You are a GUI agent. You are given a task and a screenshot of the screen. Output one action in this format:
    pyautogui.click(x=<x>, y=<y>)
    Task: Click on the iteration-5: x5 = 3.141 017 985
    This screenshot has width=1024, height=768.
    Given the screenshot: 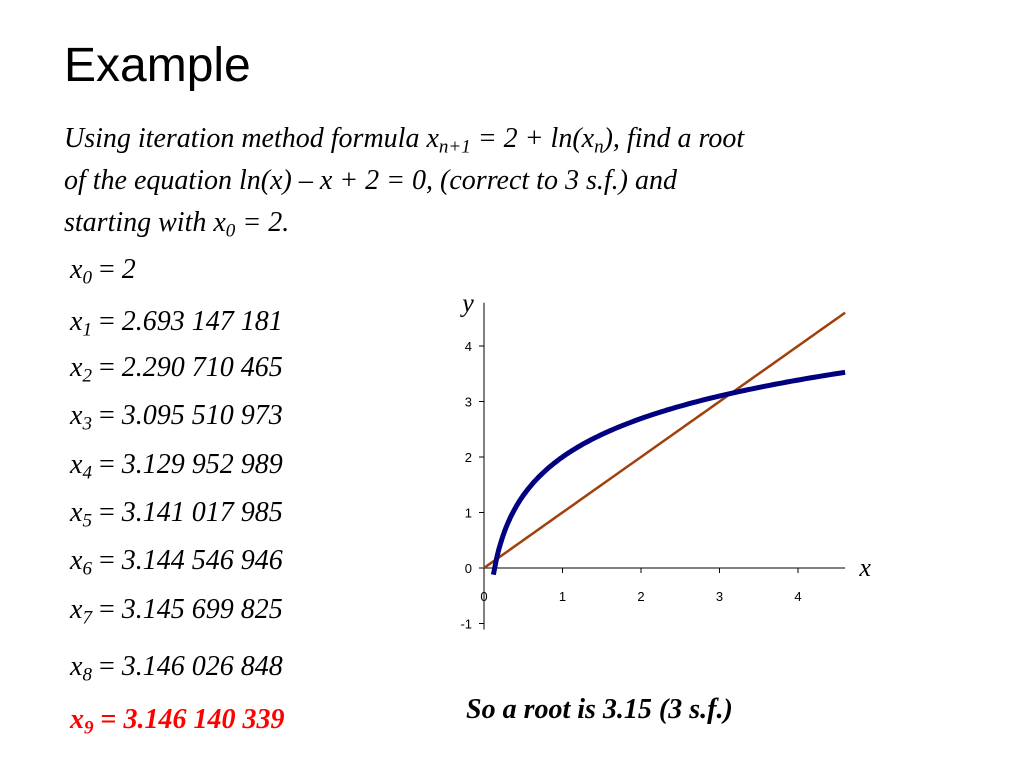 What is the action you would take?
    pyautogui.click(x=176, y=514)
    